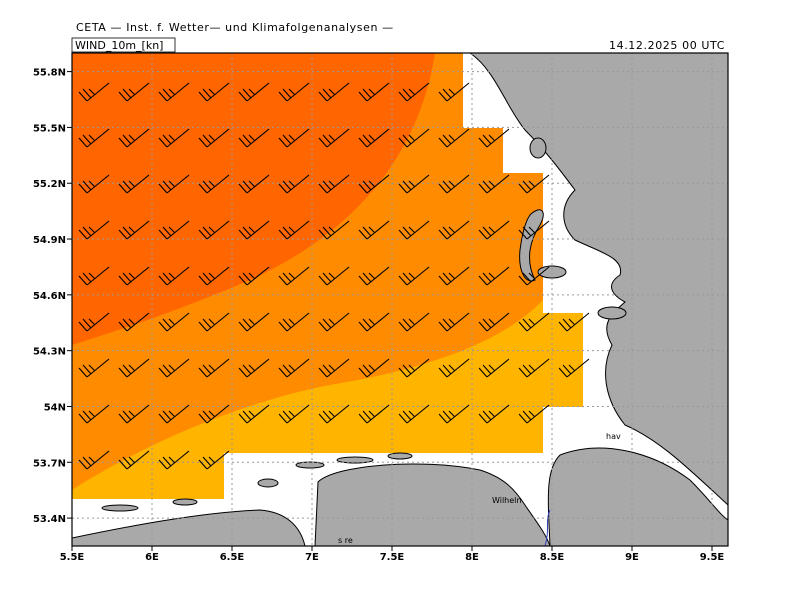  What do you see at coordinates (119, 45) in the screenshot?
I see `variable-label: WIND_10m_[kn]` at bounding box center [119, 45].